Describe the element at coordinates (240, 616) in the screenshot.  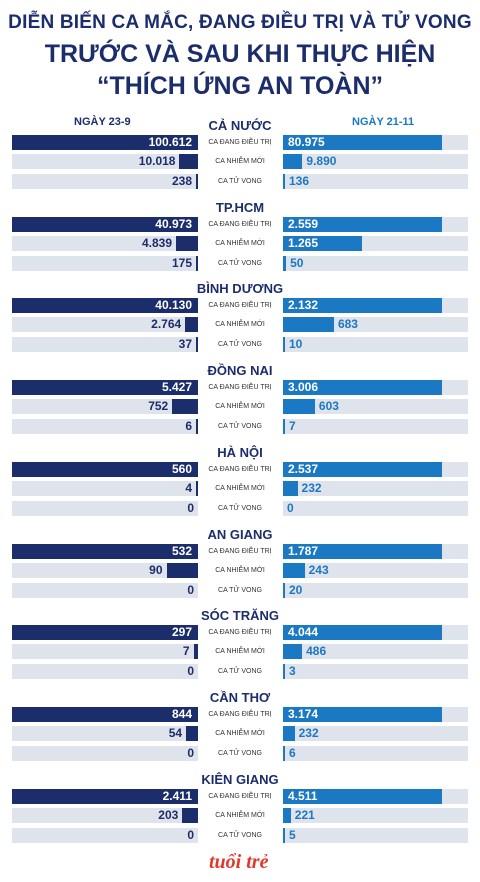
I see `region-title: SÓC TRĂNG` at that location.